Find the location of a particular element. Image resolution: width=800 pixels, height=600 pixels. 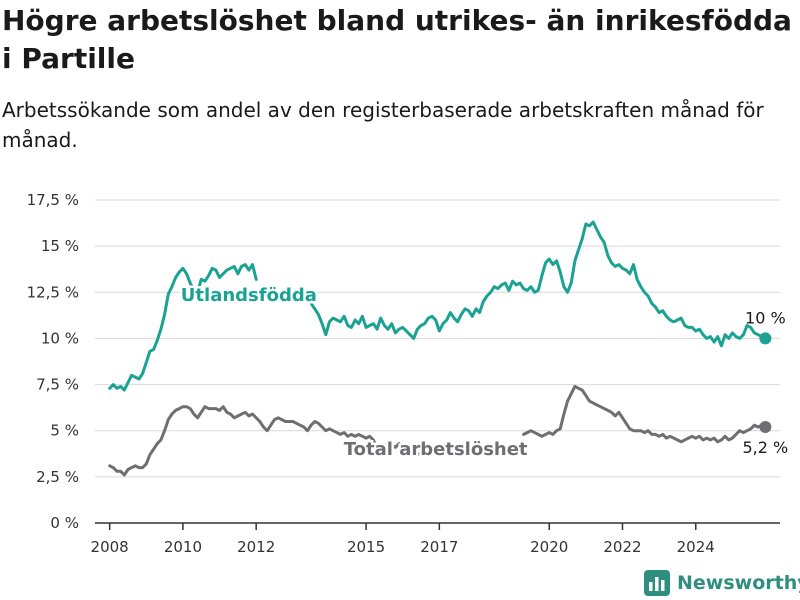

x-tick-label: 2017 is located at coordinates (439, 547).